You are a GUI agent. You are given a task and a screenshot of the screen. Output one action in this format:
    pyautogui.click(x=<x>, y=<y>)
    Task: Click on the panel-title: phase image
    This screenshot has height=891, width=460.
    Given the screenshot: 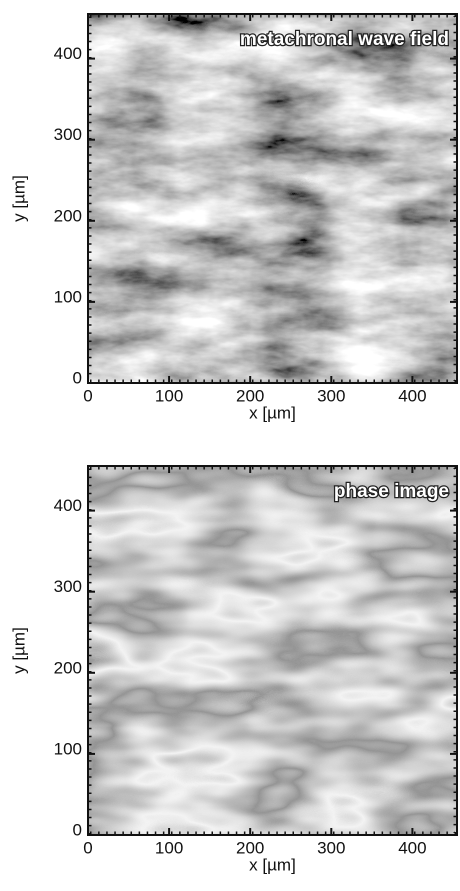 What is the action you would take?
    pyautogui.click(x=391, y=491)
    